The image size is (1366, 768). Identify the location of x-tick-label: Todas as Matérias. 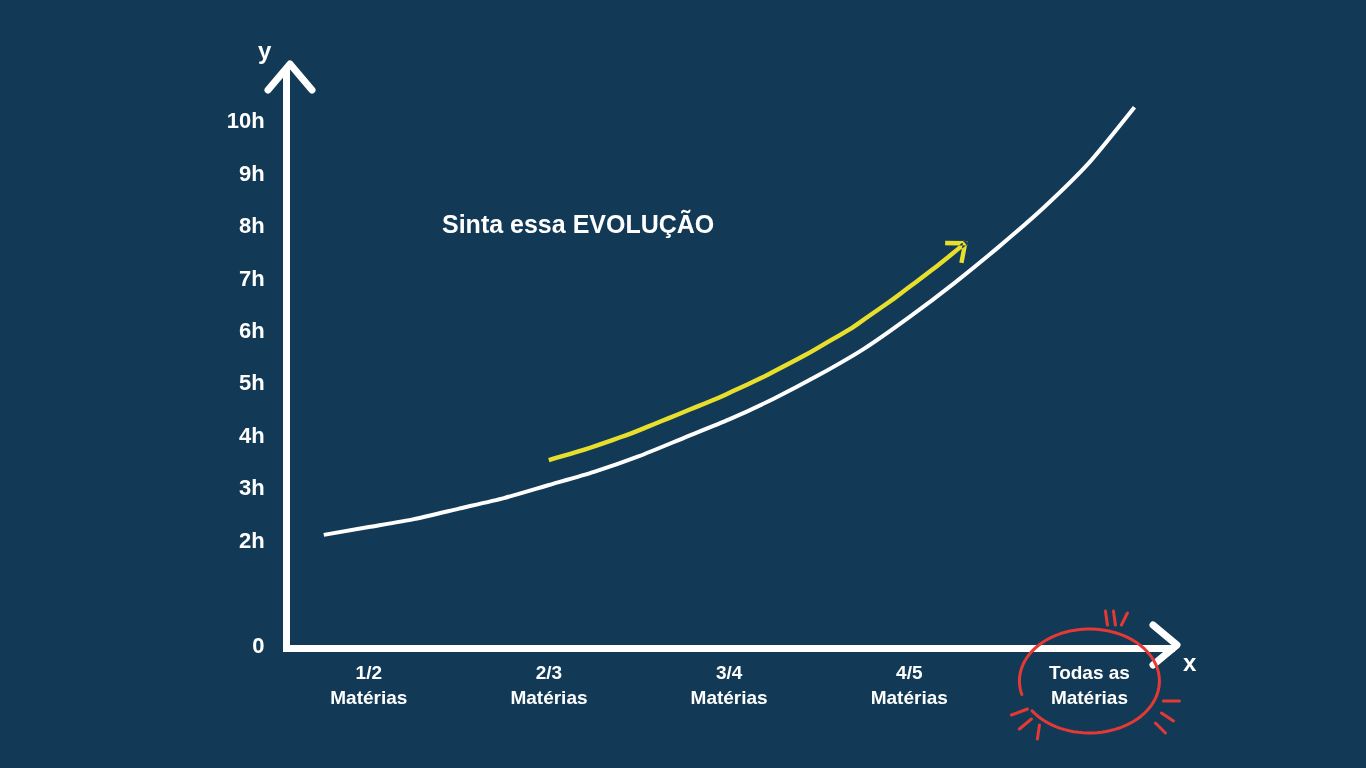
(1089, 684).